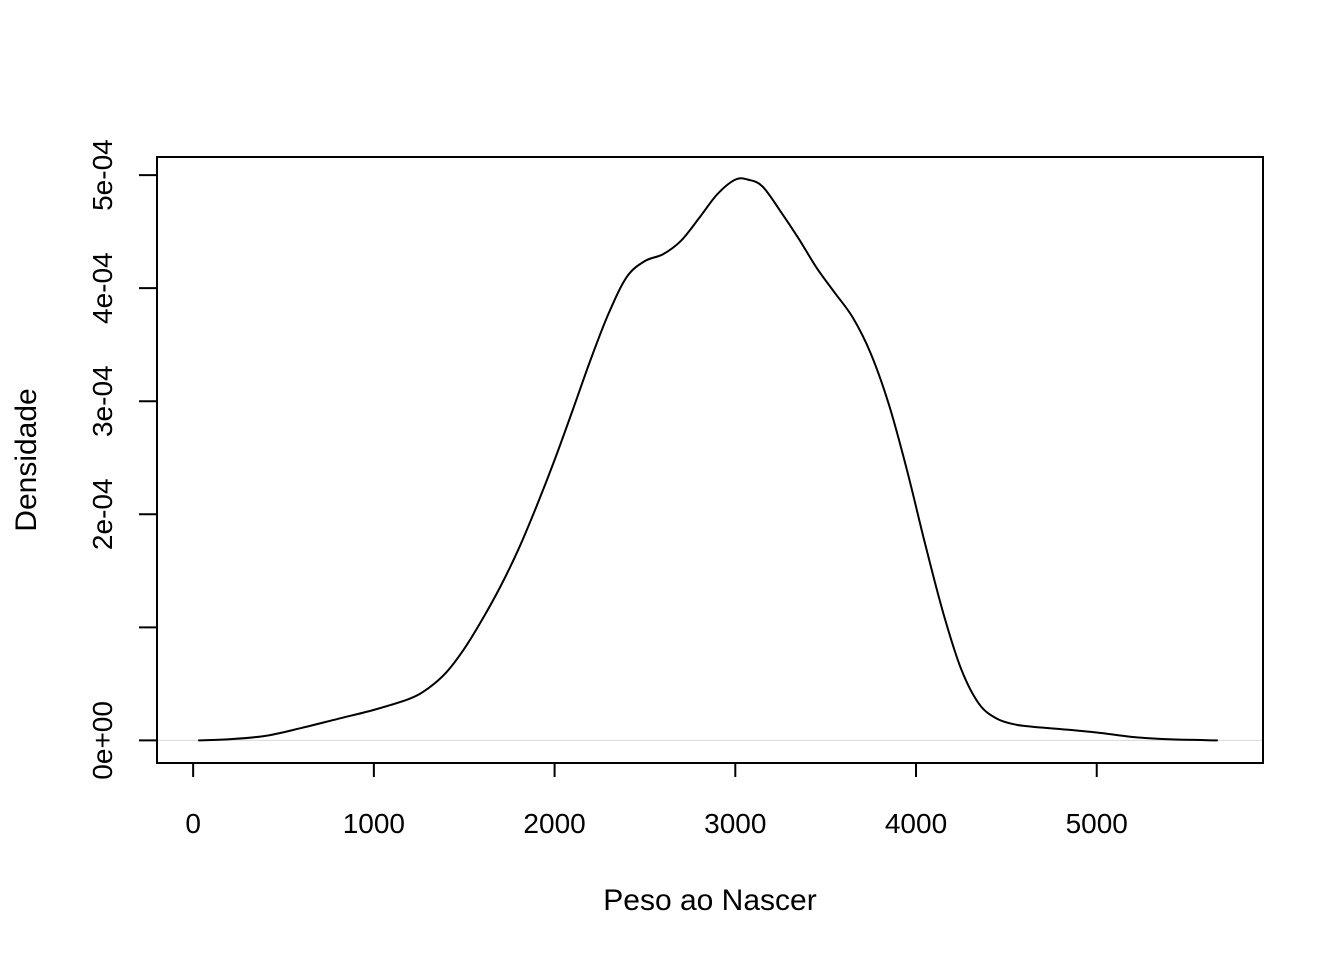  Describe the element at coordinates (102, 740) in the screenshot. I see `y-tick-label: 0e+00` at that location.